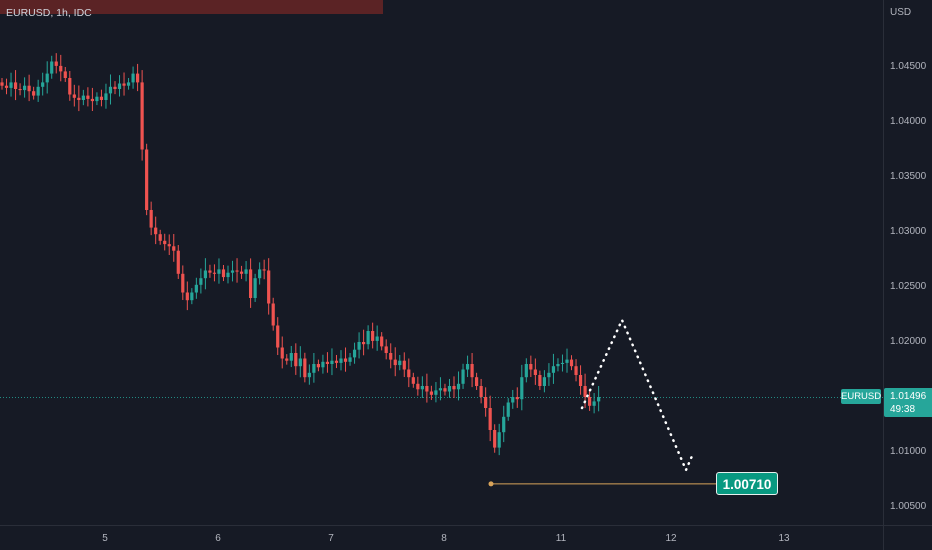 The image size is (932, 550). Describe the element at coordinates (466, 525) in the screenshot. I see `time-axis-divider` at that location.